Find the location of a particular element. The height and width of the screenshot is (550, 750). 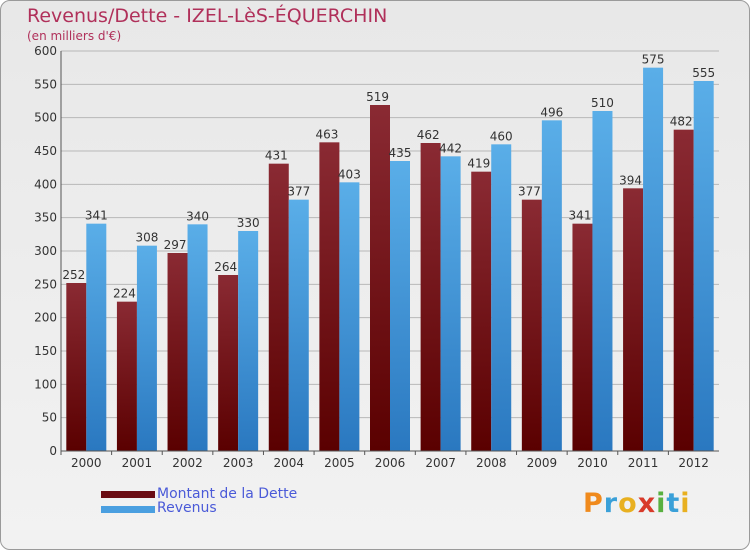

legend-swatch-dette is located at coordinates (128, 494).